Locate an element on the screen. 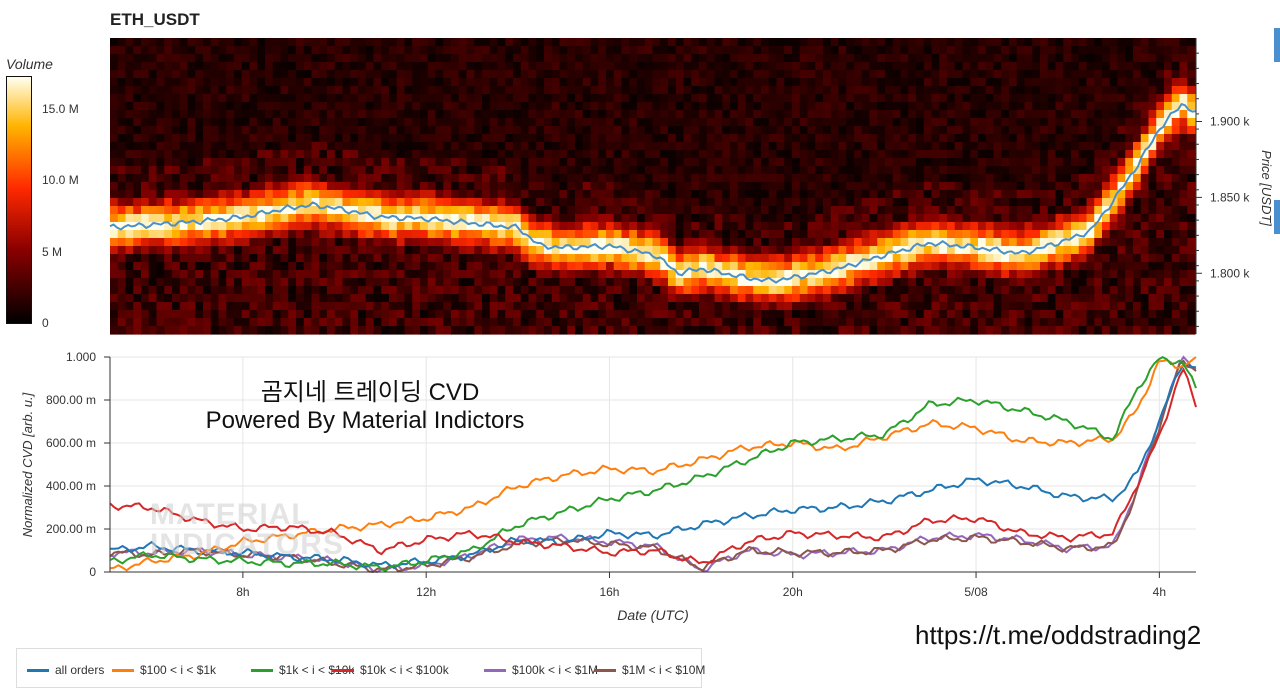  colorbar-tick: 0 is located at coordinates (45, 323).